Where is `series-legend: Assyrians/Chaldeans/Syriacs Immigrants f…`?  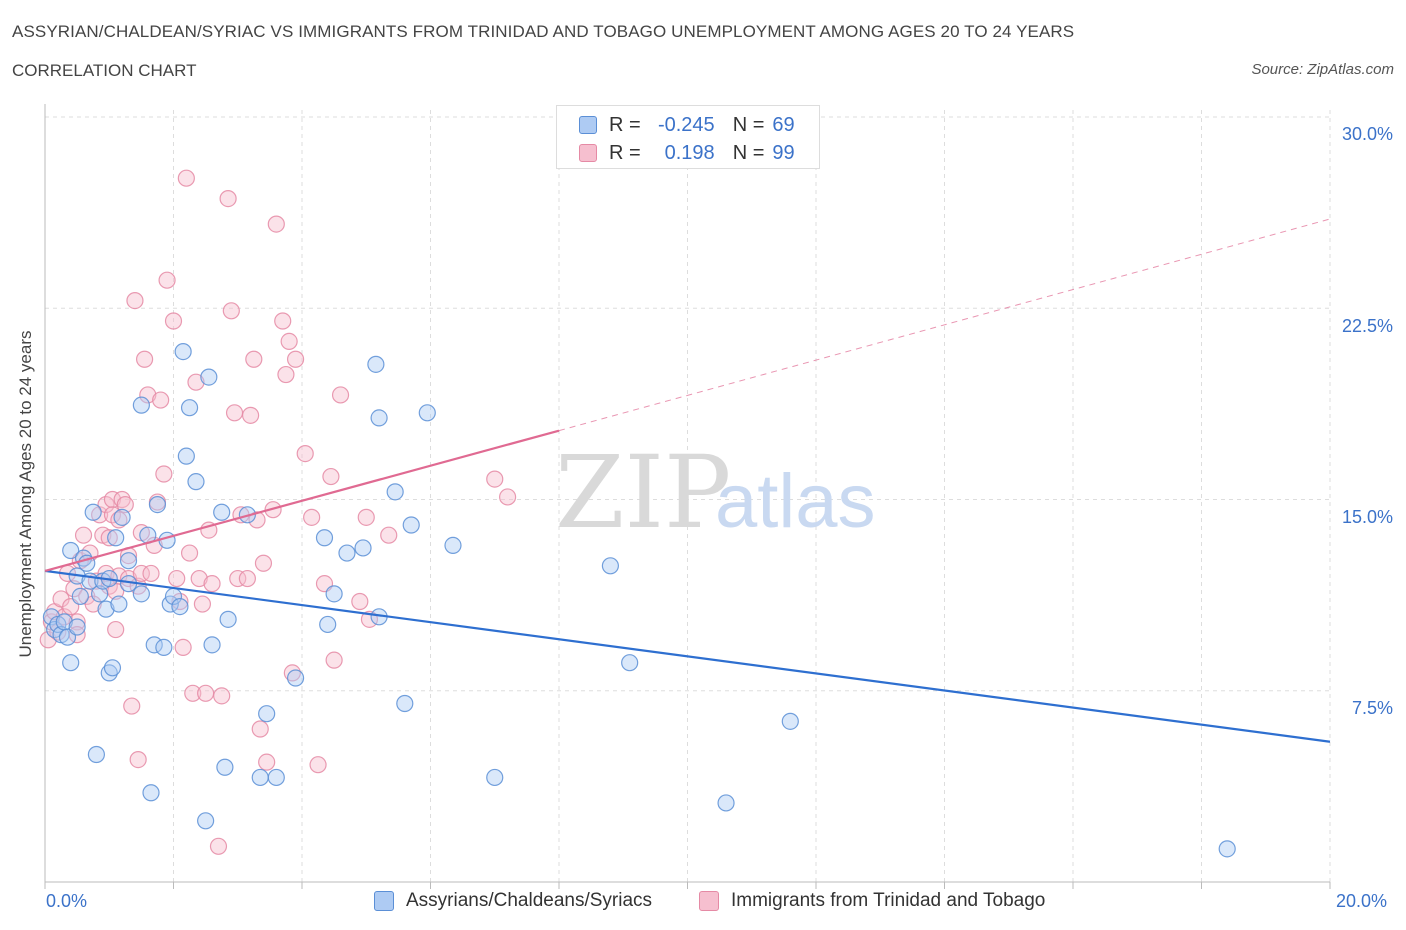 series-legend: Assyrians/Chaldeans/Syriacs Immigrants f… is located at coordinates (703, 903).